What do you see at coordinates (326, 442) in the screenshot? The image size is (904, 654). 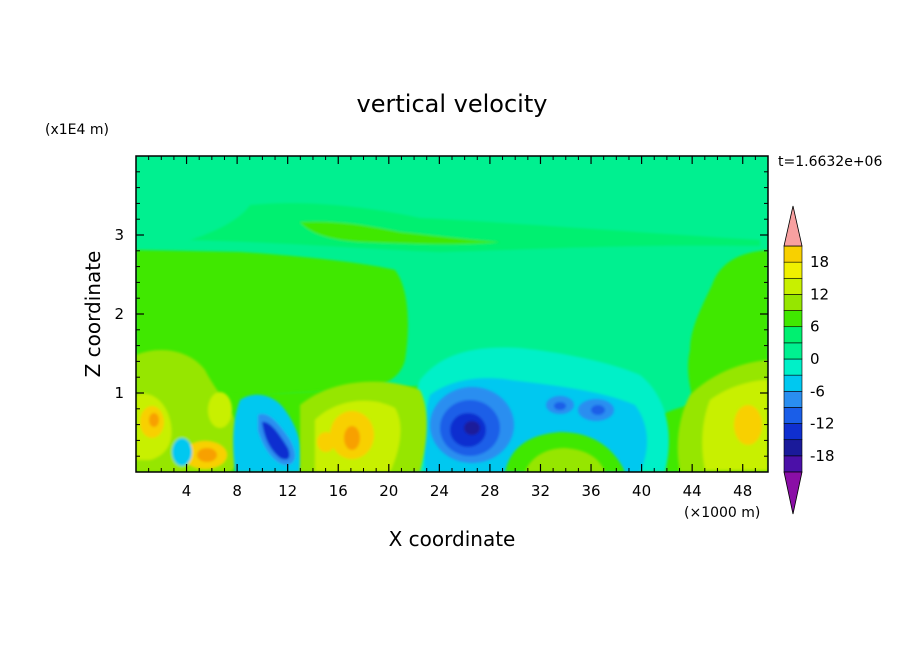 I see `middle-updraft-left` at bounding box center [326, 442].